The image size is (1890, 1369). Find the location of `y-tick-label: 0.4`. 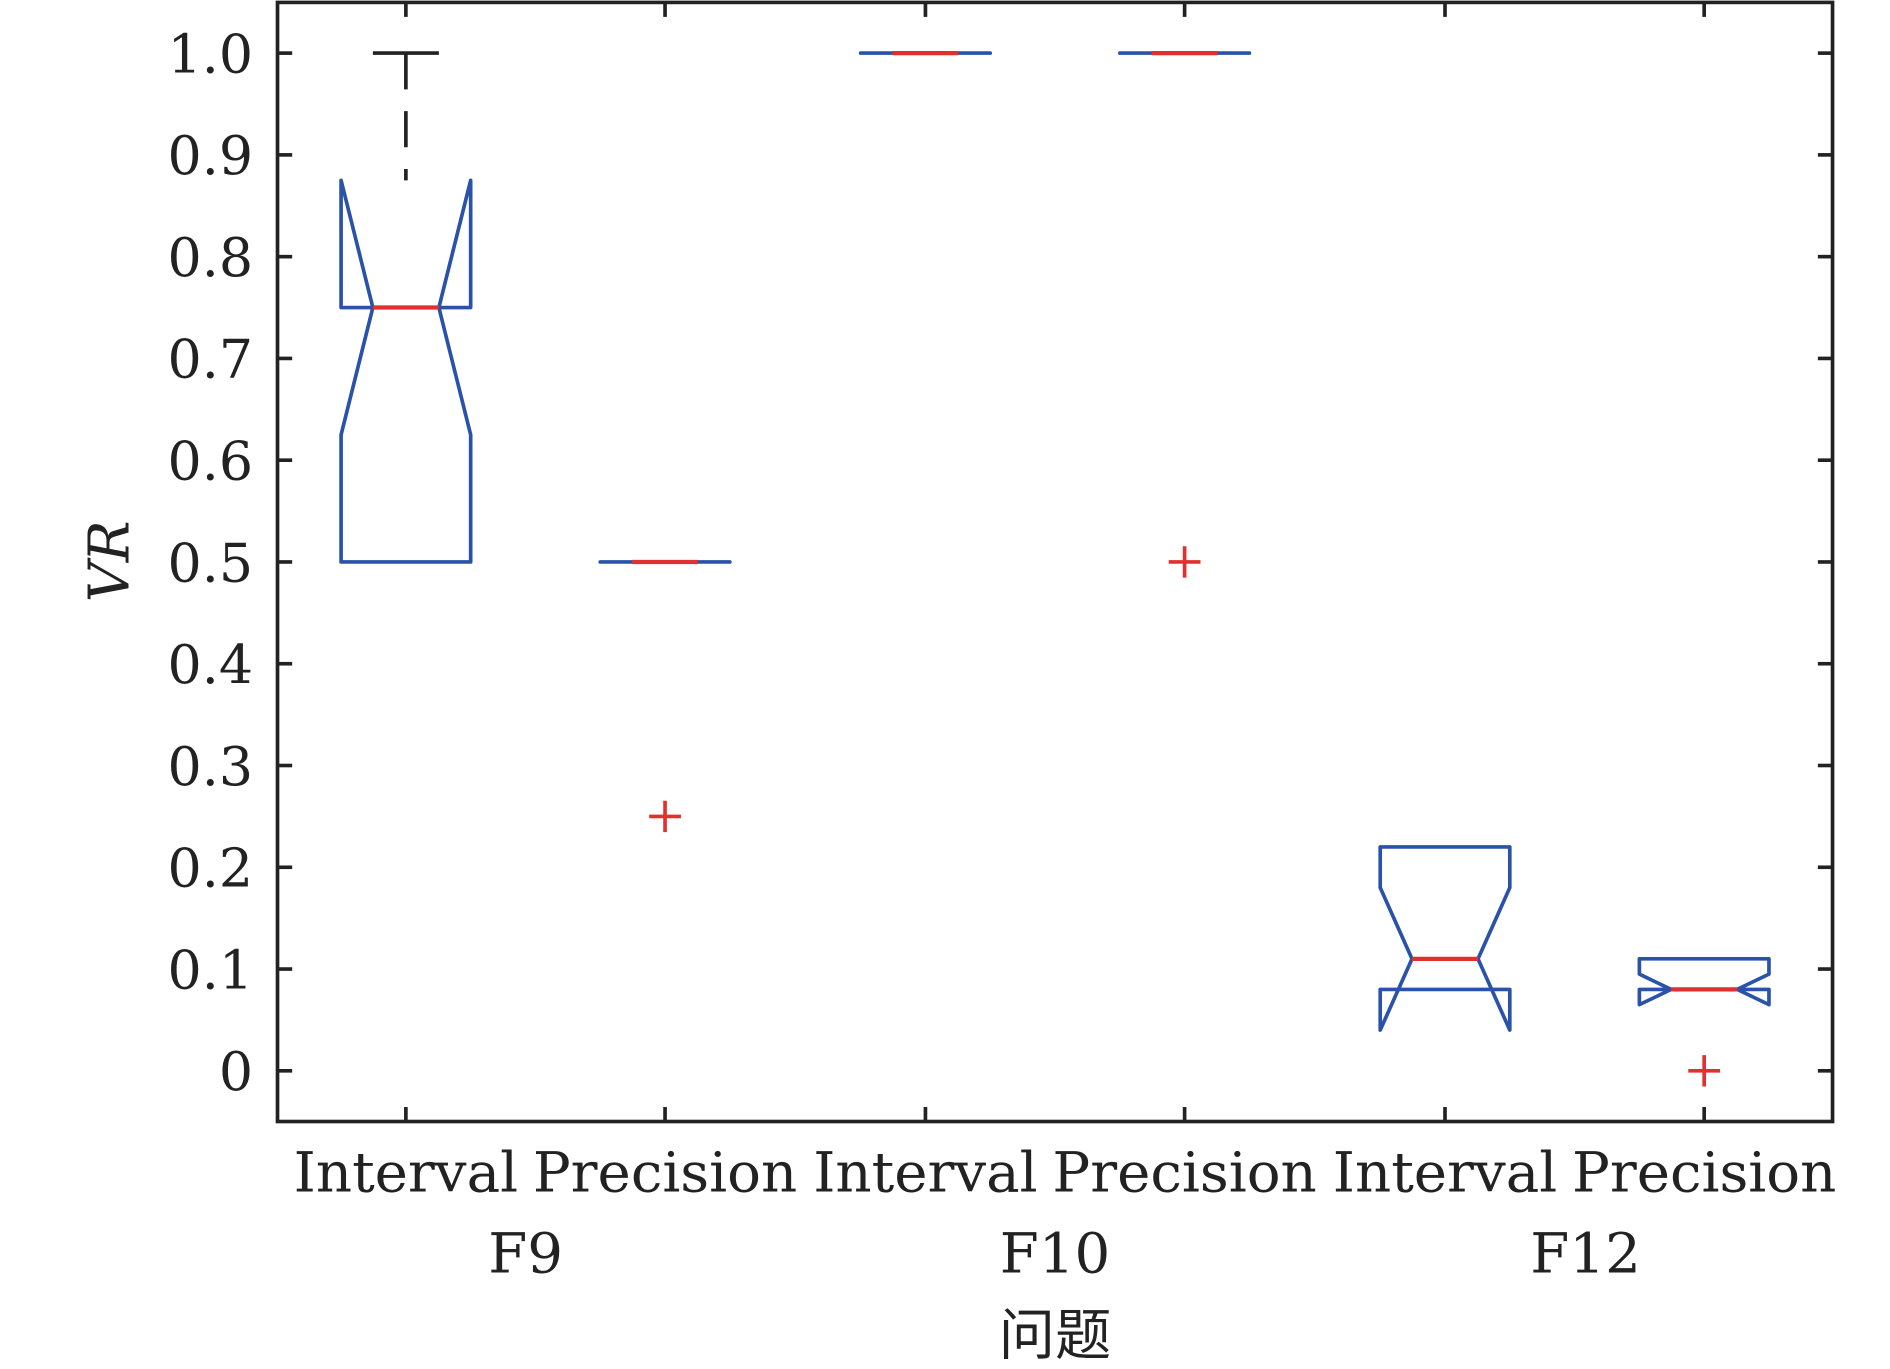

y-tick-label: 0.4 is located at coordinates (211, 664).